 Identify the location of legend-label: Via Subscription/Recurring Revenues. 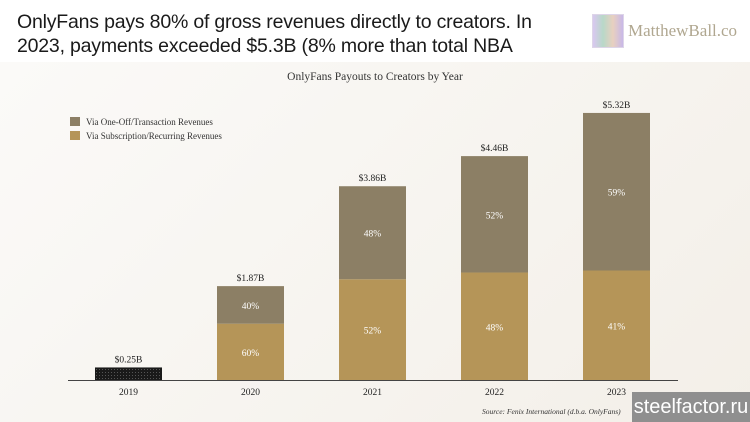
(154, 136).